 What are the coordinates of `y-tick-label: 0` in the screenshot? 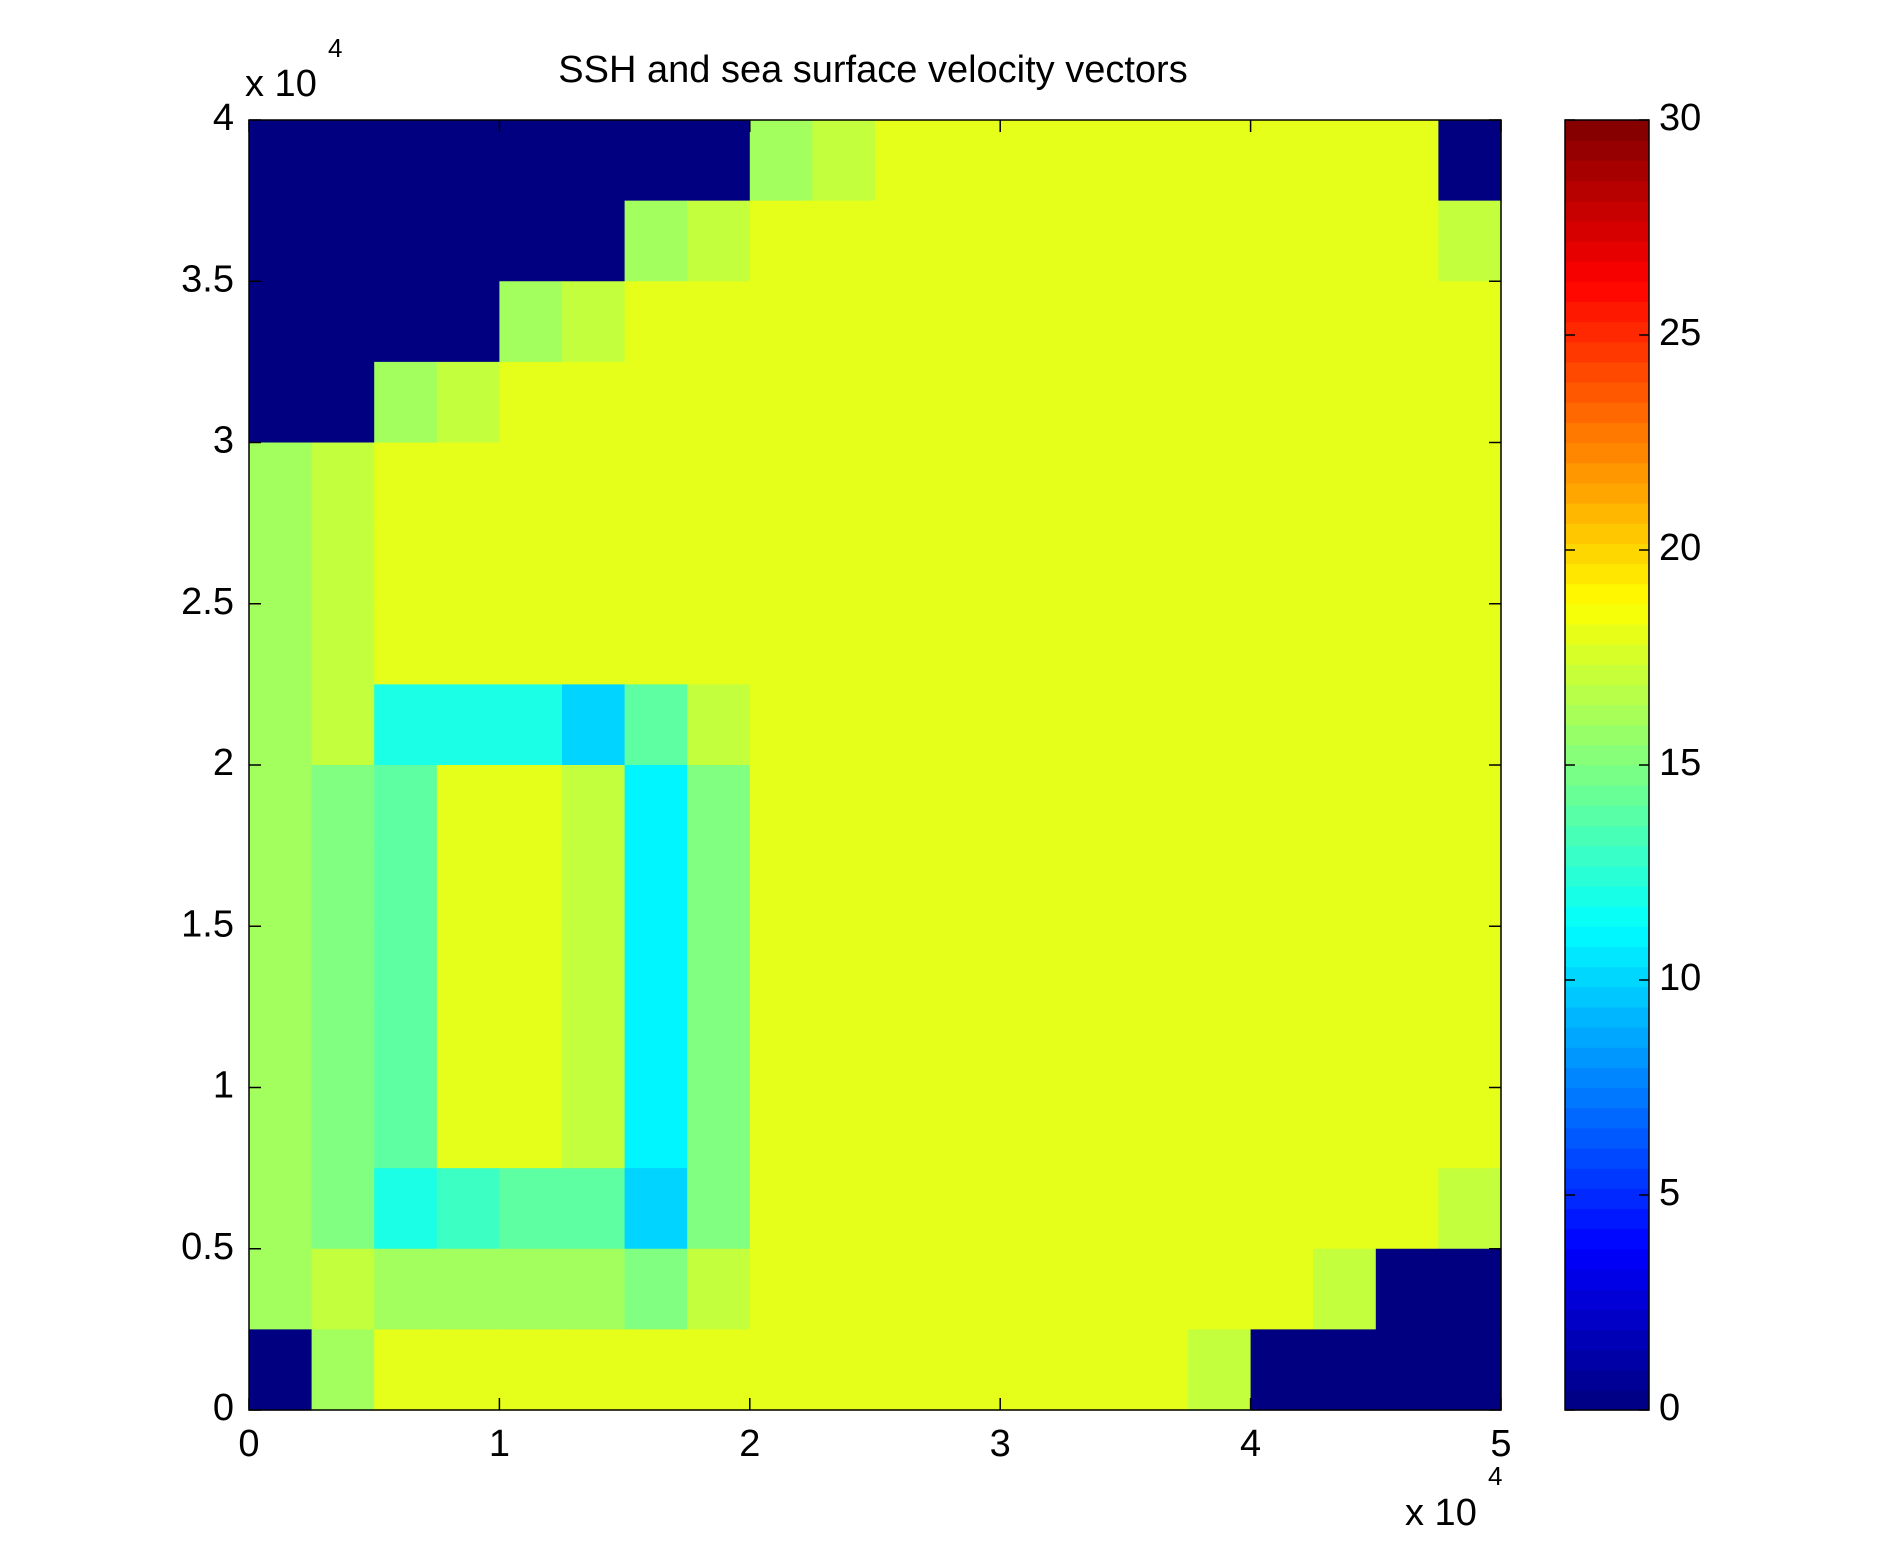 It's located at (223, 1408).